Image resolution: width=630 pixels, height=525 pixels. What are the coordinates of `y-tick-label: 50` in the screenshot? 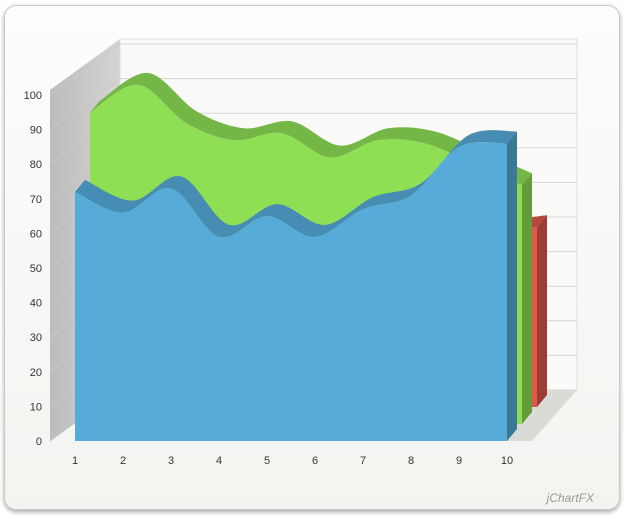 It's located at (36, 269).